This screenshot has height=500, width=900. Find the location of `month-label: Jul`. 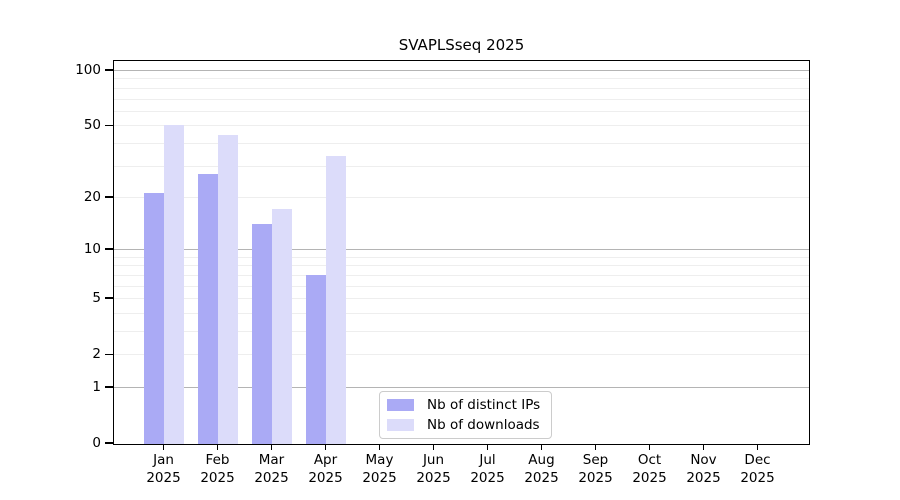

month-label: Jul is located at coordinates (487, 460).